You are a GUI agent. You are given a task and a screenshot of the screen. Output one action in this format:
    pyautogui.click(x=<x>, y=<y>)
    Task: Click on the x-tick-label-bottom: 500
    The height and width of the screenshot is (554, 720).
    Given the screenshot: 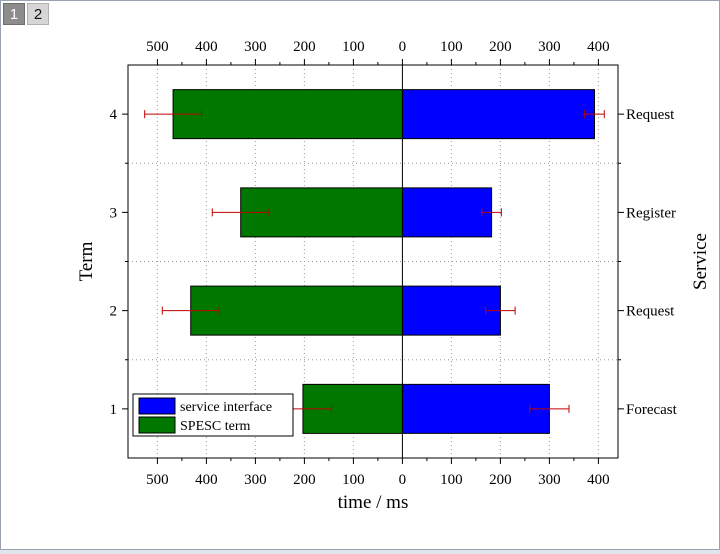 What is the action you would take?
    pyautogui.click(x=157, y=480)
    